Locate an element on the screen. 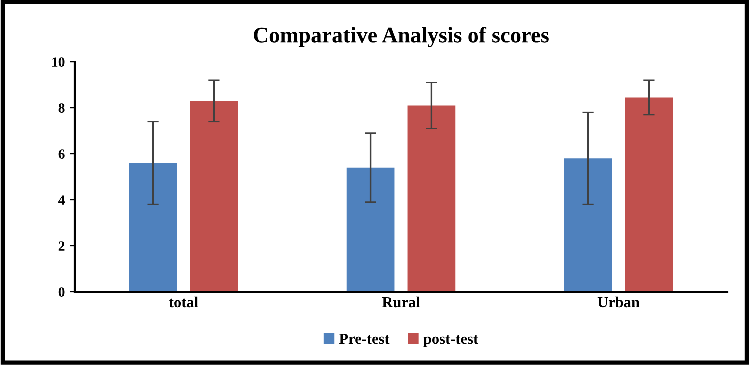 Image resolution: width=750 pixels, height=365 pixels. x-tick-label: Urban is located at coordinates (619, 302).